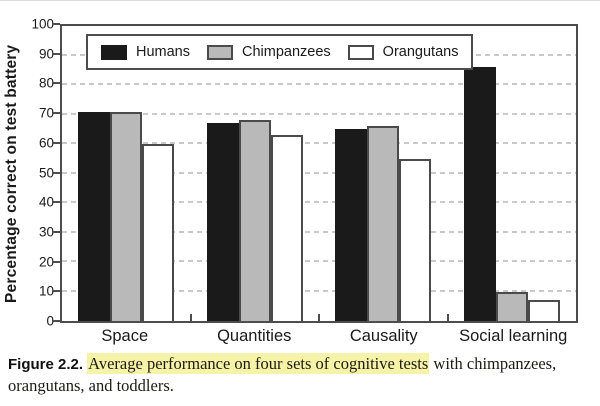  What do you see at coordinates (46, 53) in the screenshot?
I see `y-tick-label: 90` at bounding box center [46, 53].